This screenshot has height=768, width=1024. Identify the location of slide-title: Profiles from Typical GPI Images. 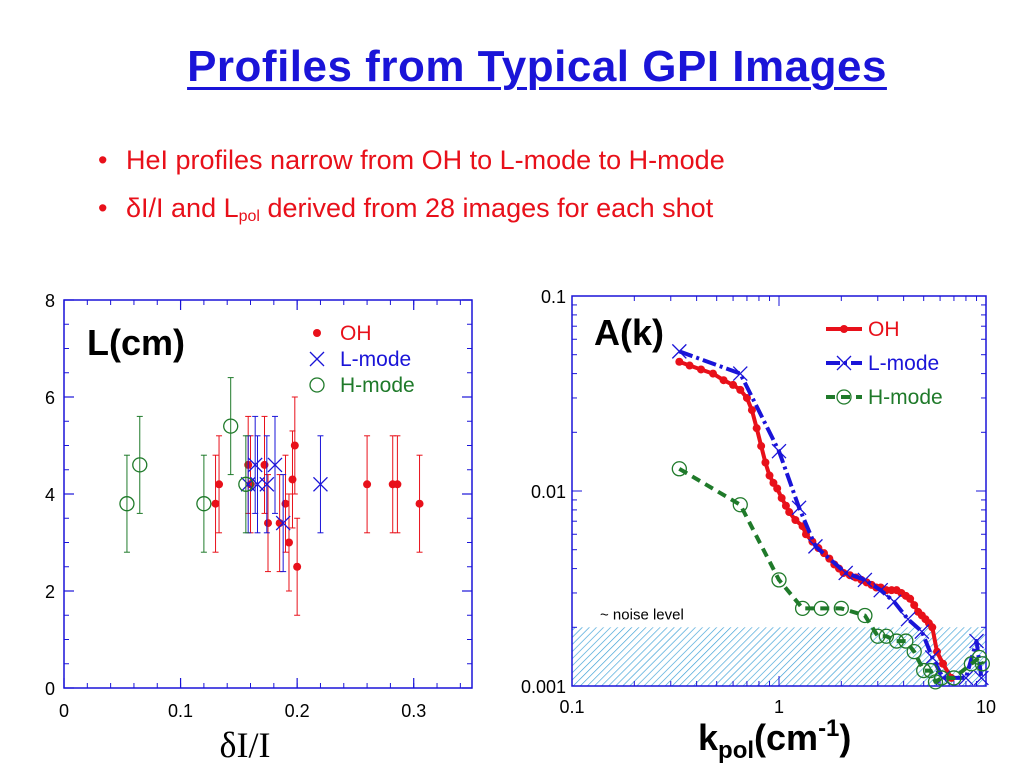
(512, 67).